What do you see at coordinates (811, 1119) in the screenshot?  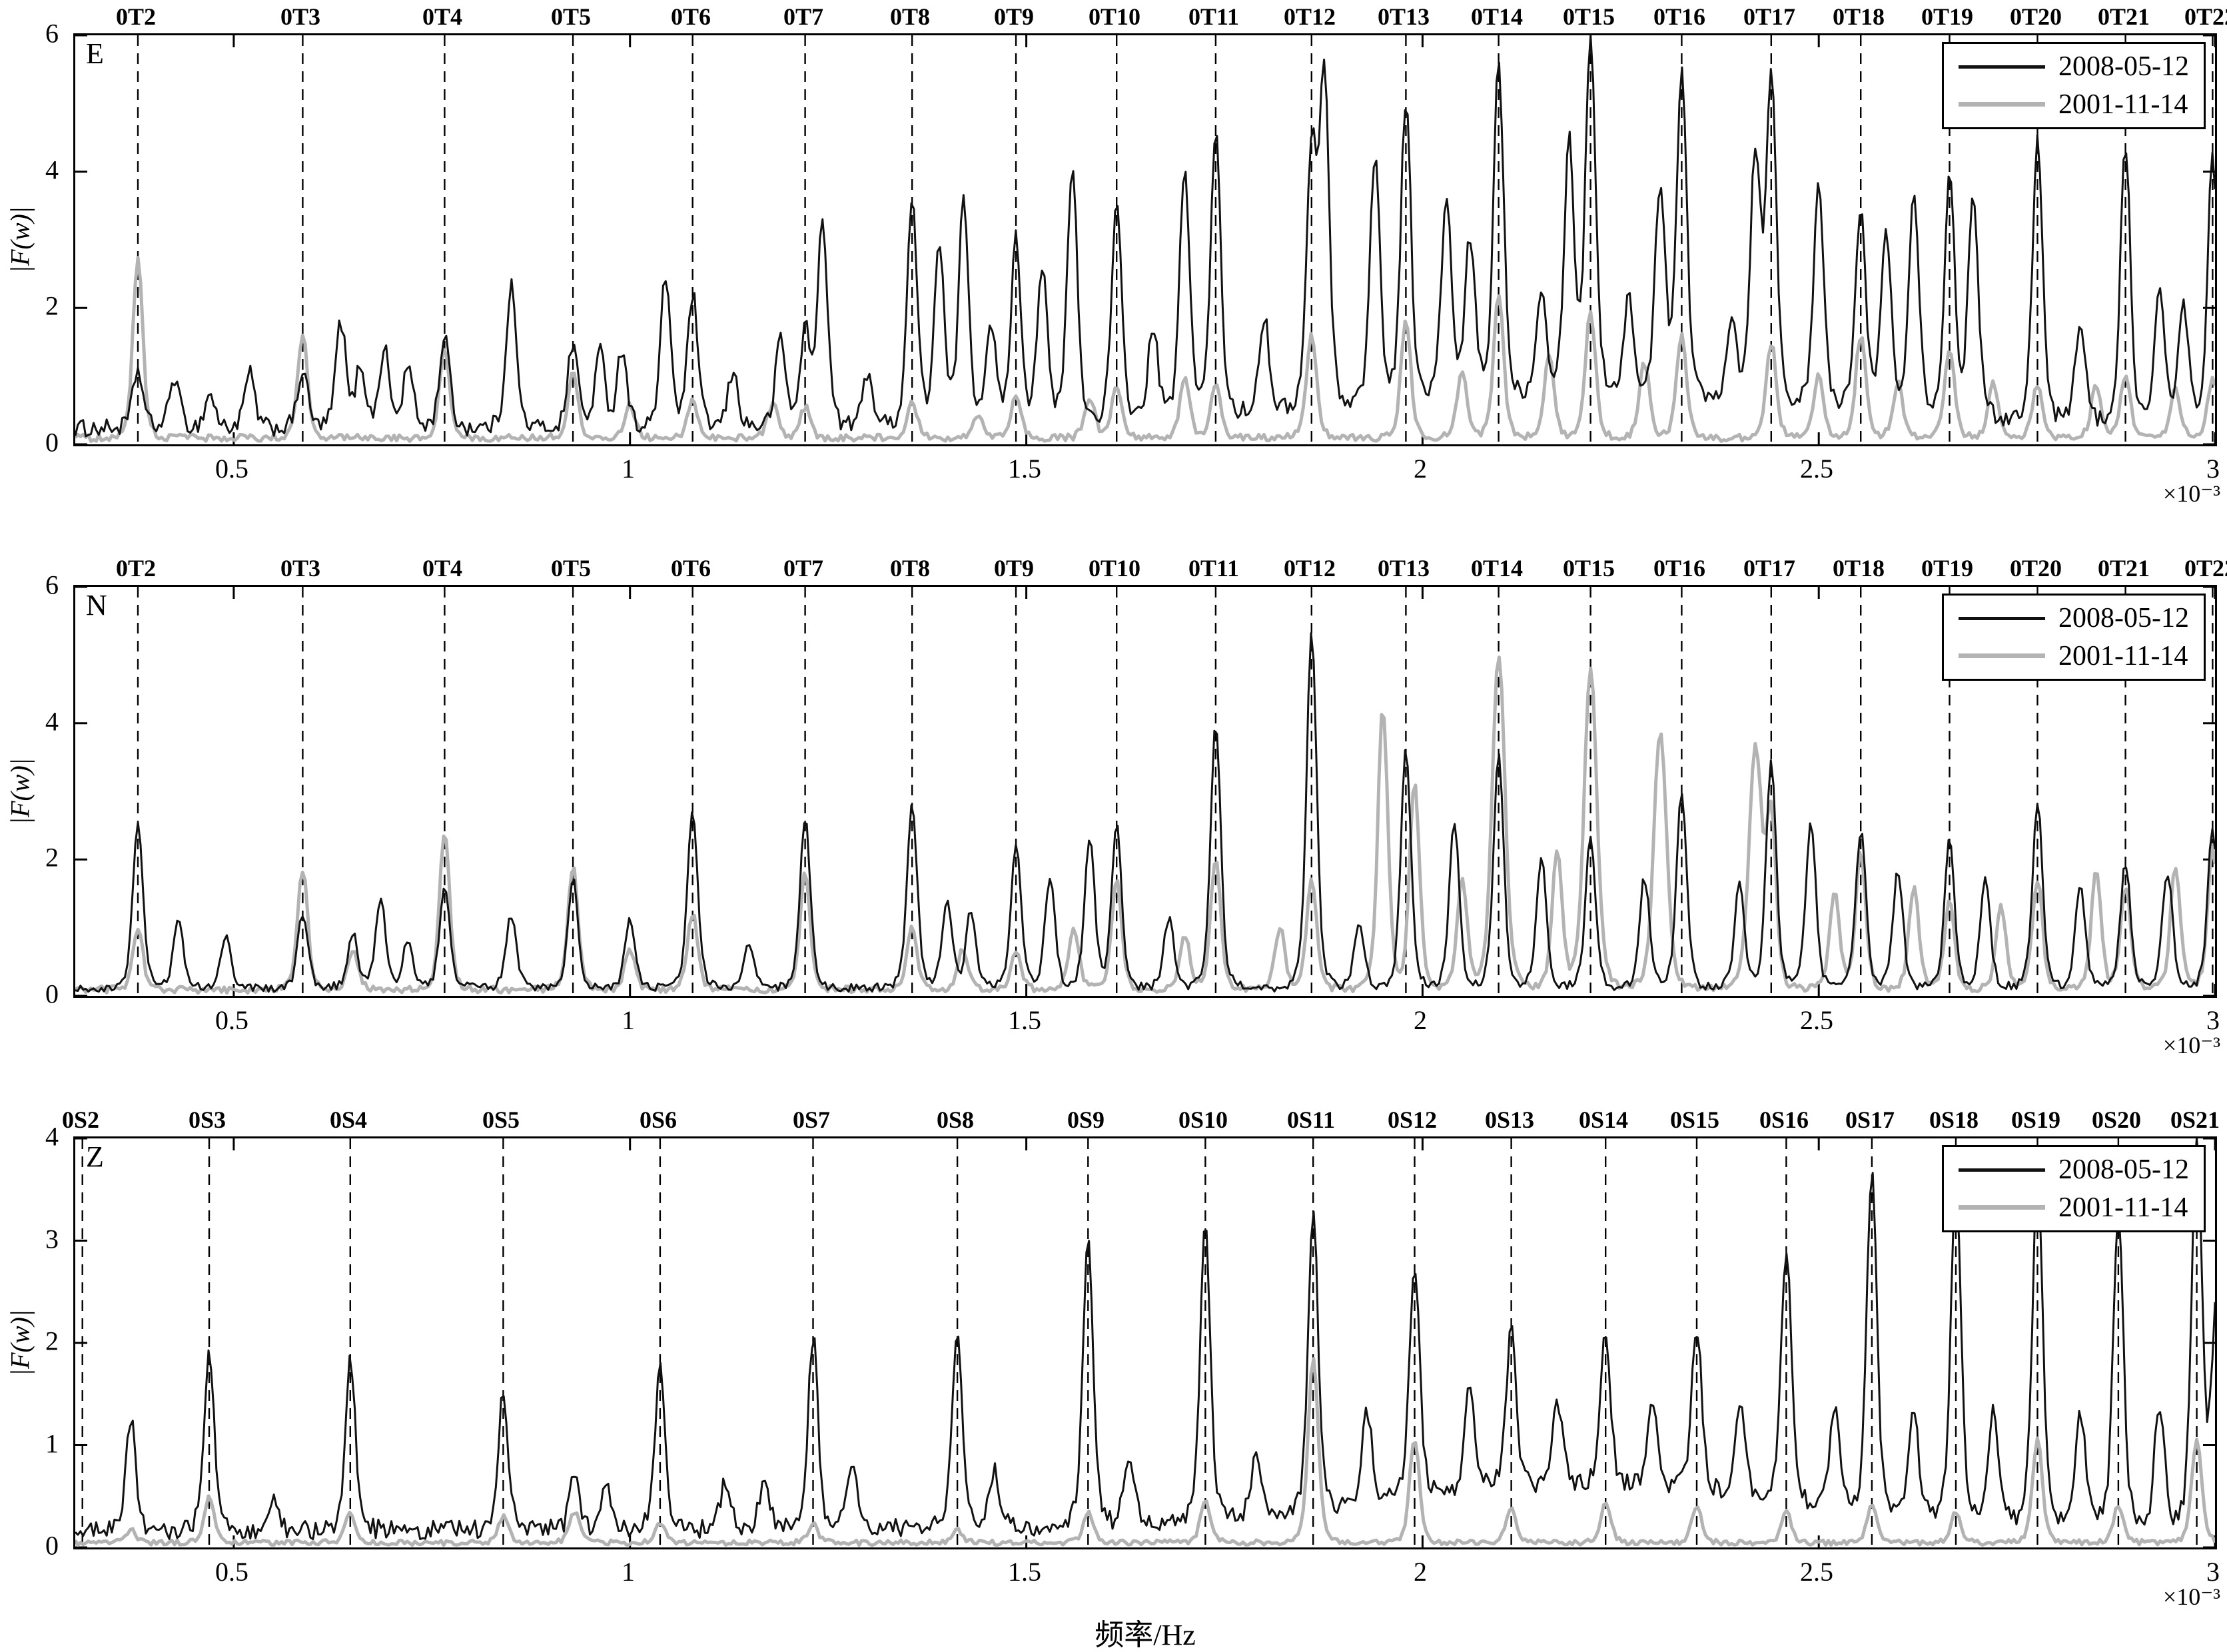 I see `mode-label: 0S7` at bounding box center [811, 1119].